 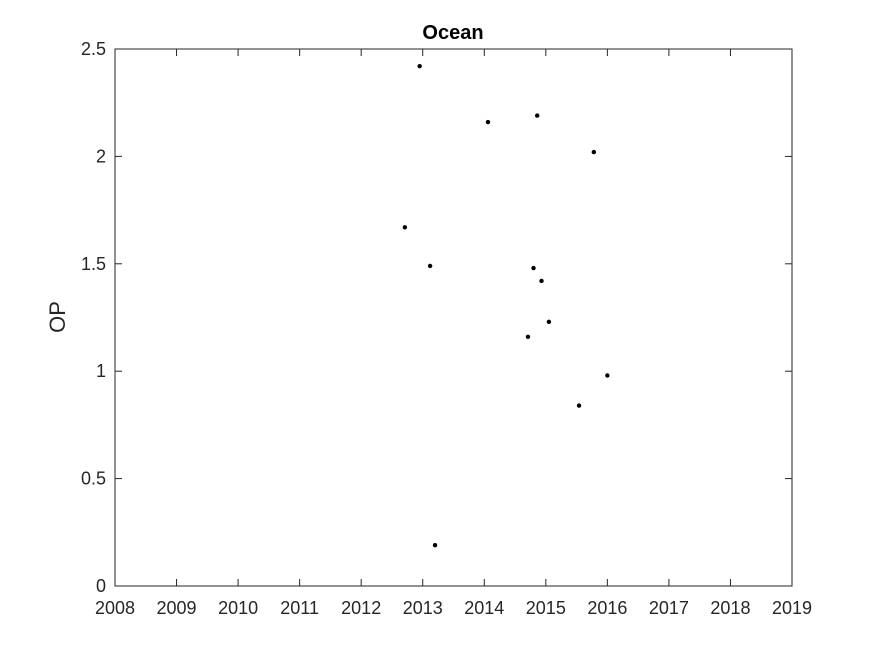 What do you see at coordinates (484, 608) in the screenshot?
I see `x-tick-label: 2014` at bounding box center [484, 608].